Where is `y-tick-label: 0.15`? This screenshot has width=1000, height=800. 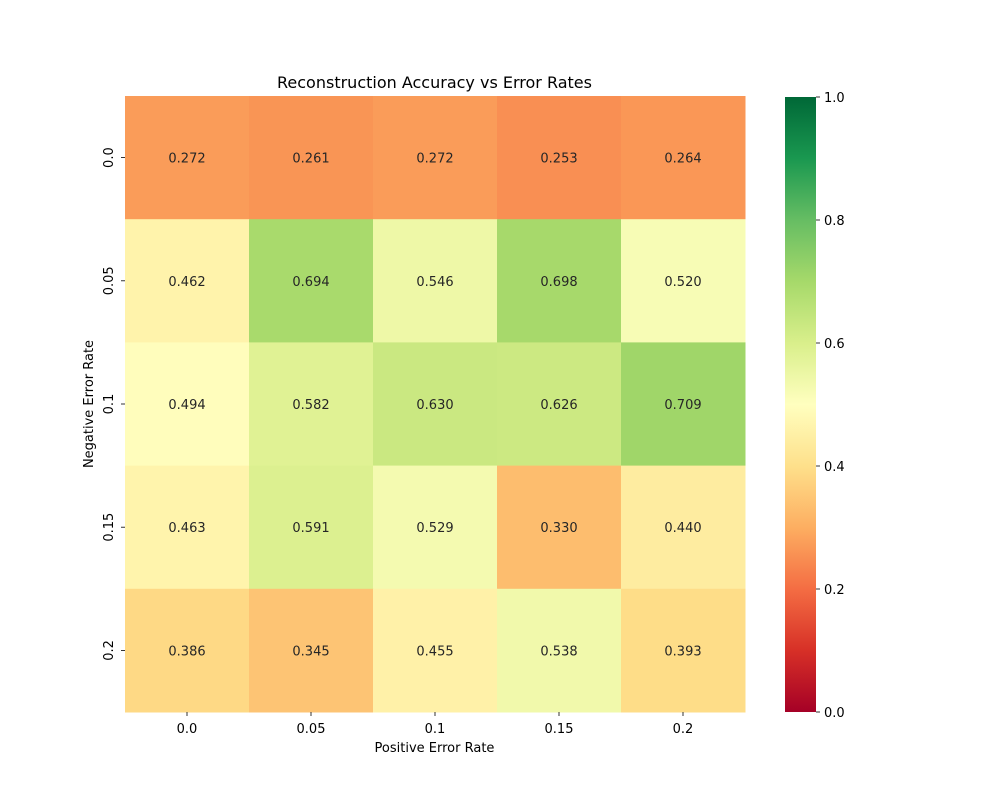
y-tick-label: 0.15 is located at coordinates (109, 527).